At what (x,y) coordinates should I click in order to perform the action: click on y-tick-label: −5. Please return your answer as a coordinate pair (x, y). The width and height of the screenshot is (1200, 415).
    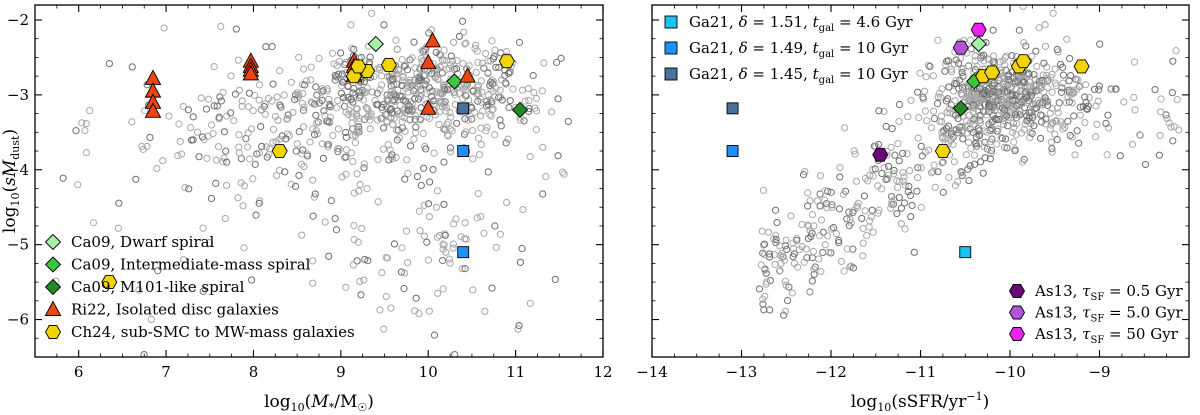
    Looking at the image, I should click on (18, 245).